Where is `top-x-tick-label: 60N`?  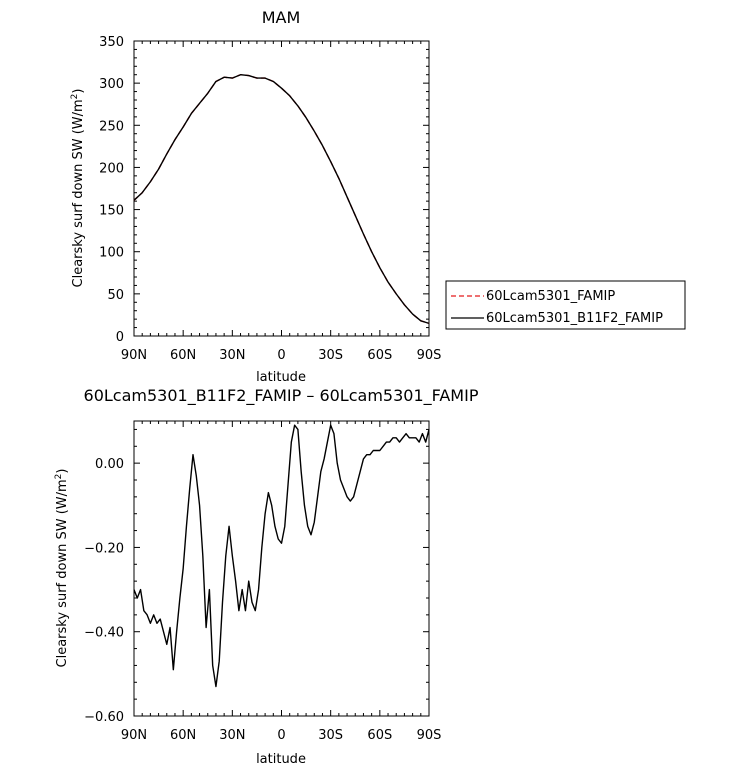
top-x-tick-label: 60N is located at coordinates (183, 355).